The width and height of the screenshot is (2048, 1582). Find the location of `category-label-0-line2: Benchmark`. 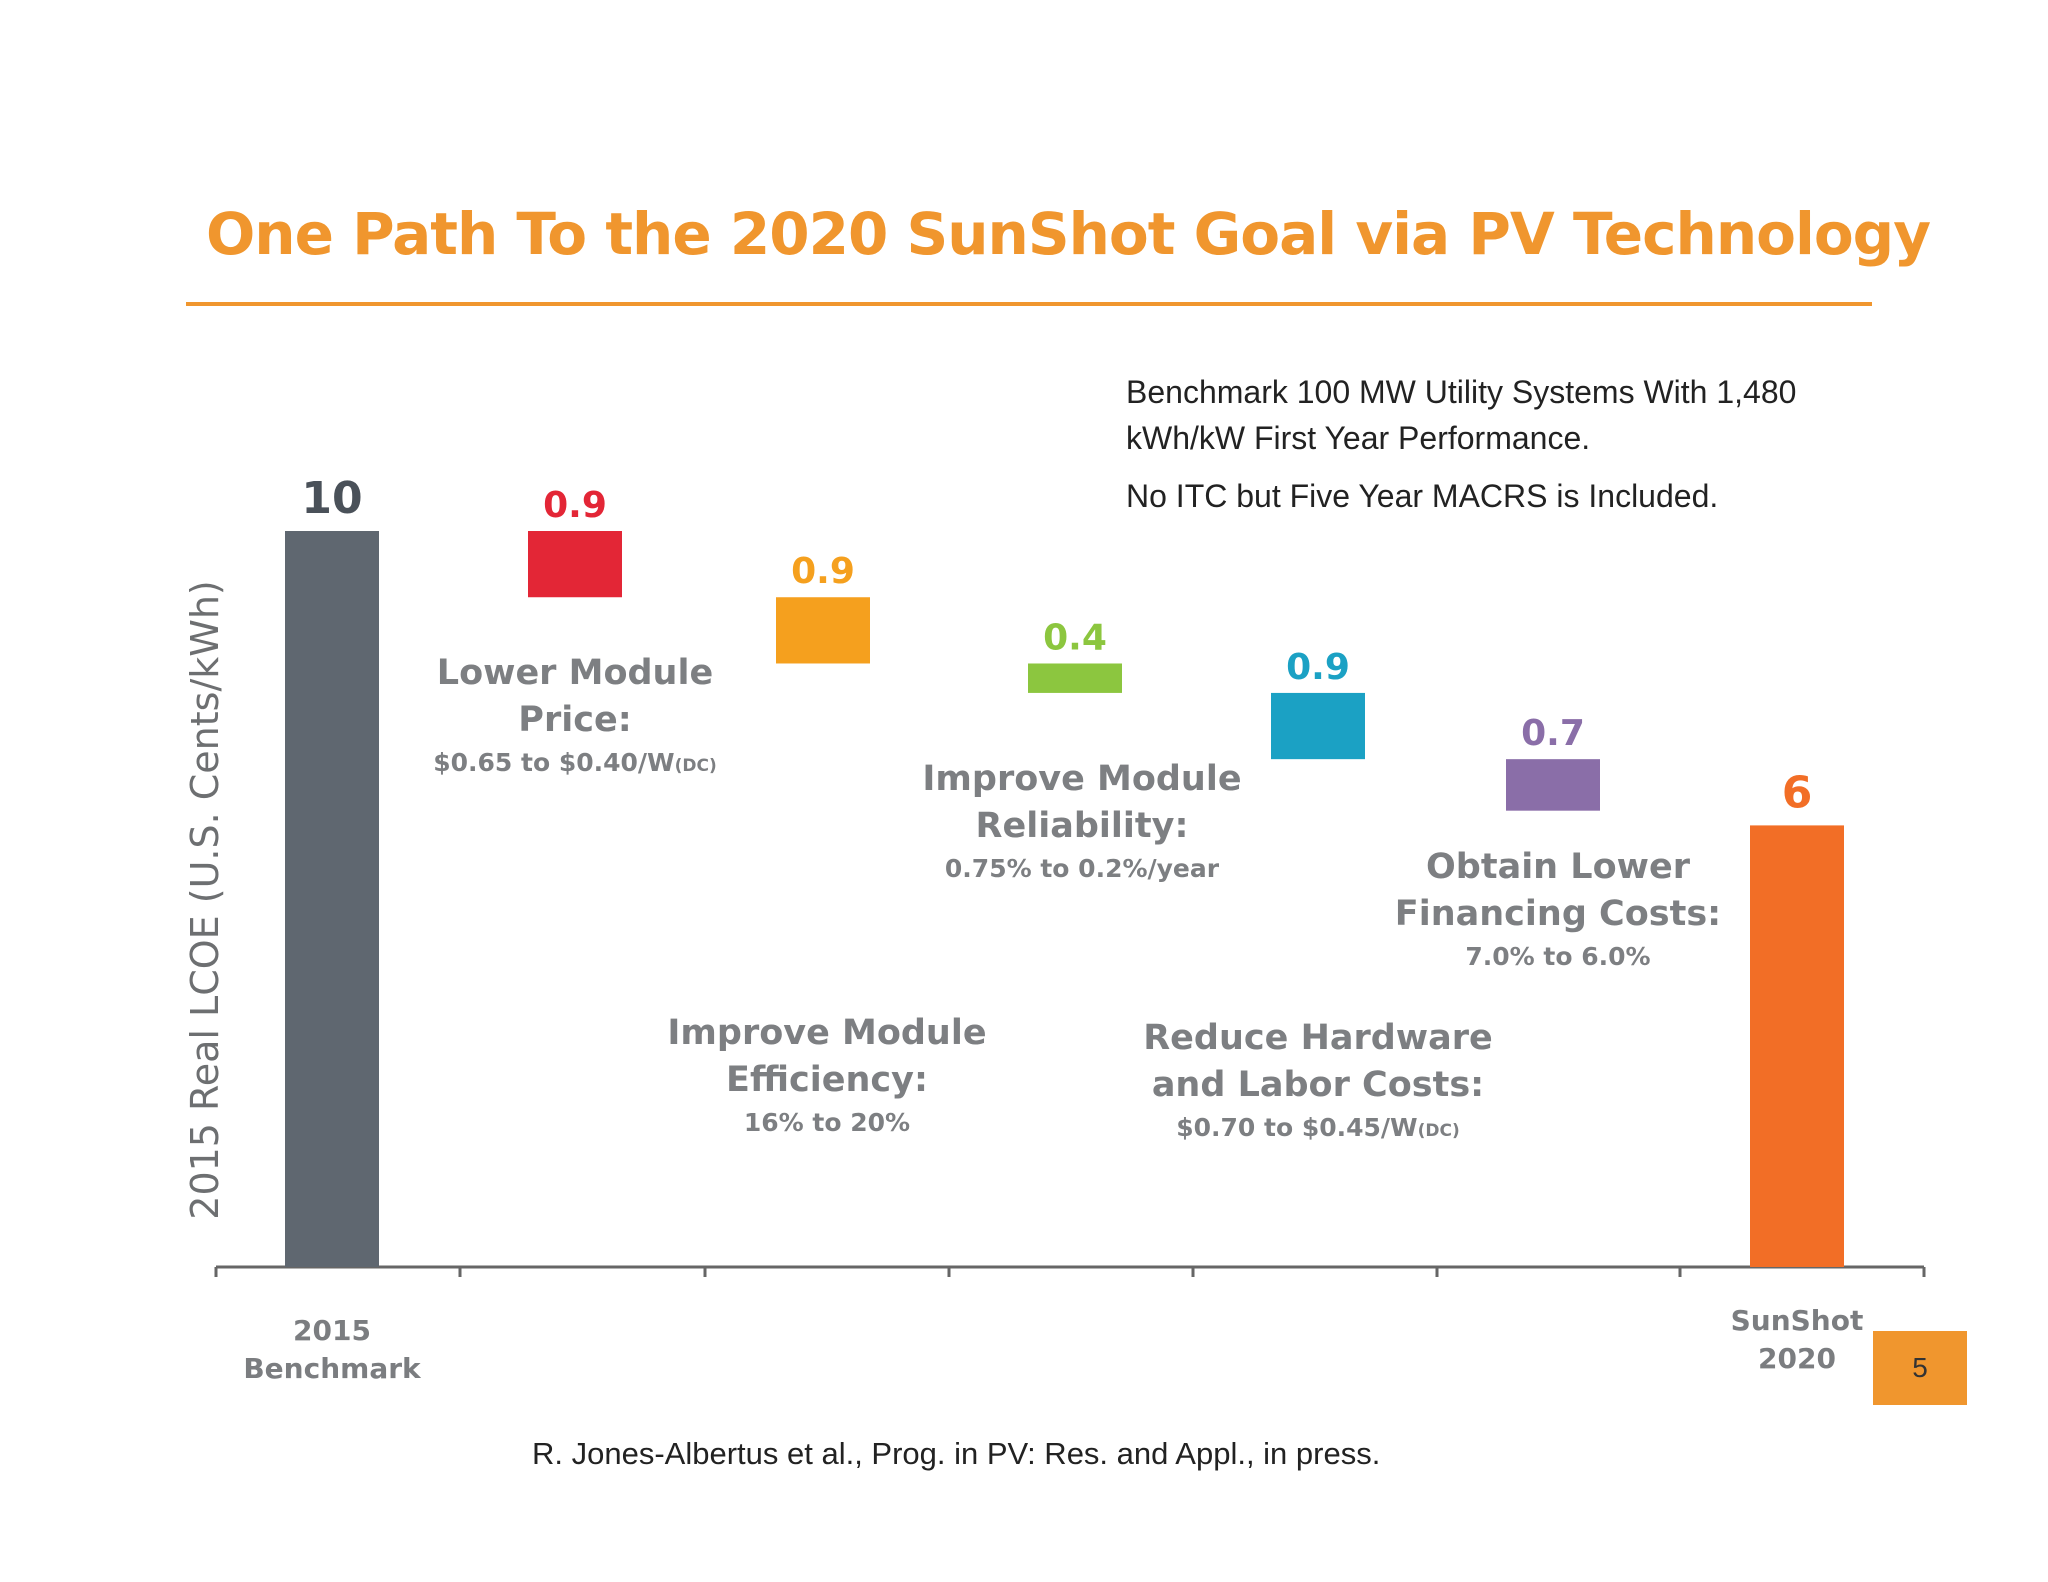

category-label-0-line2: Benchmark is located at coordinates (332, 1368).